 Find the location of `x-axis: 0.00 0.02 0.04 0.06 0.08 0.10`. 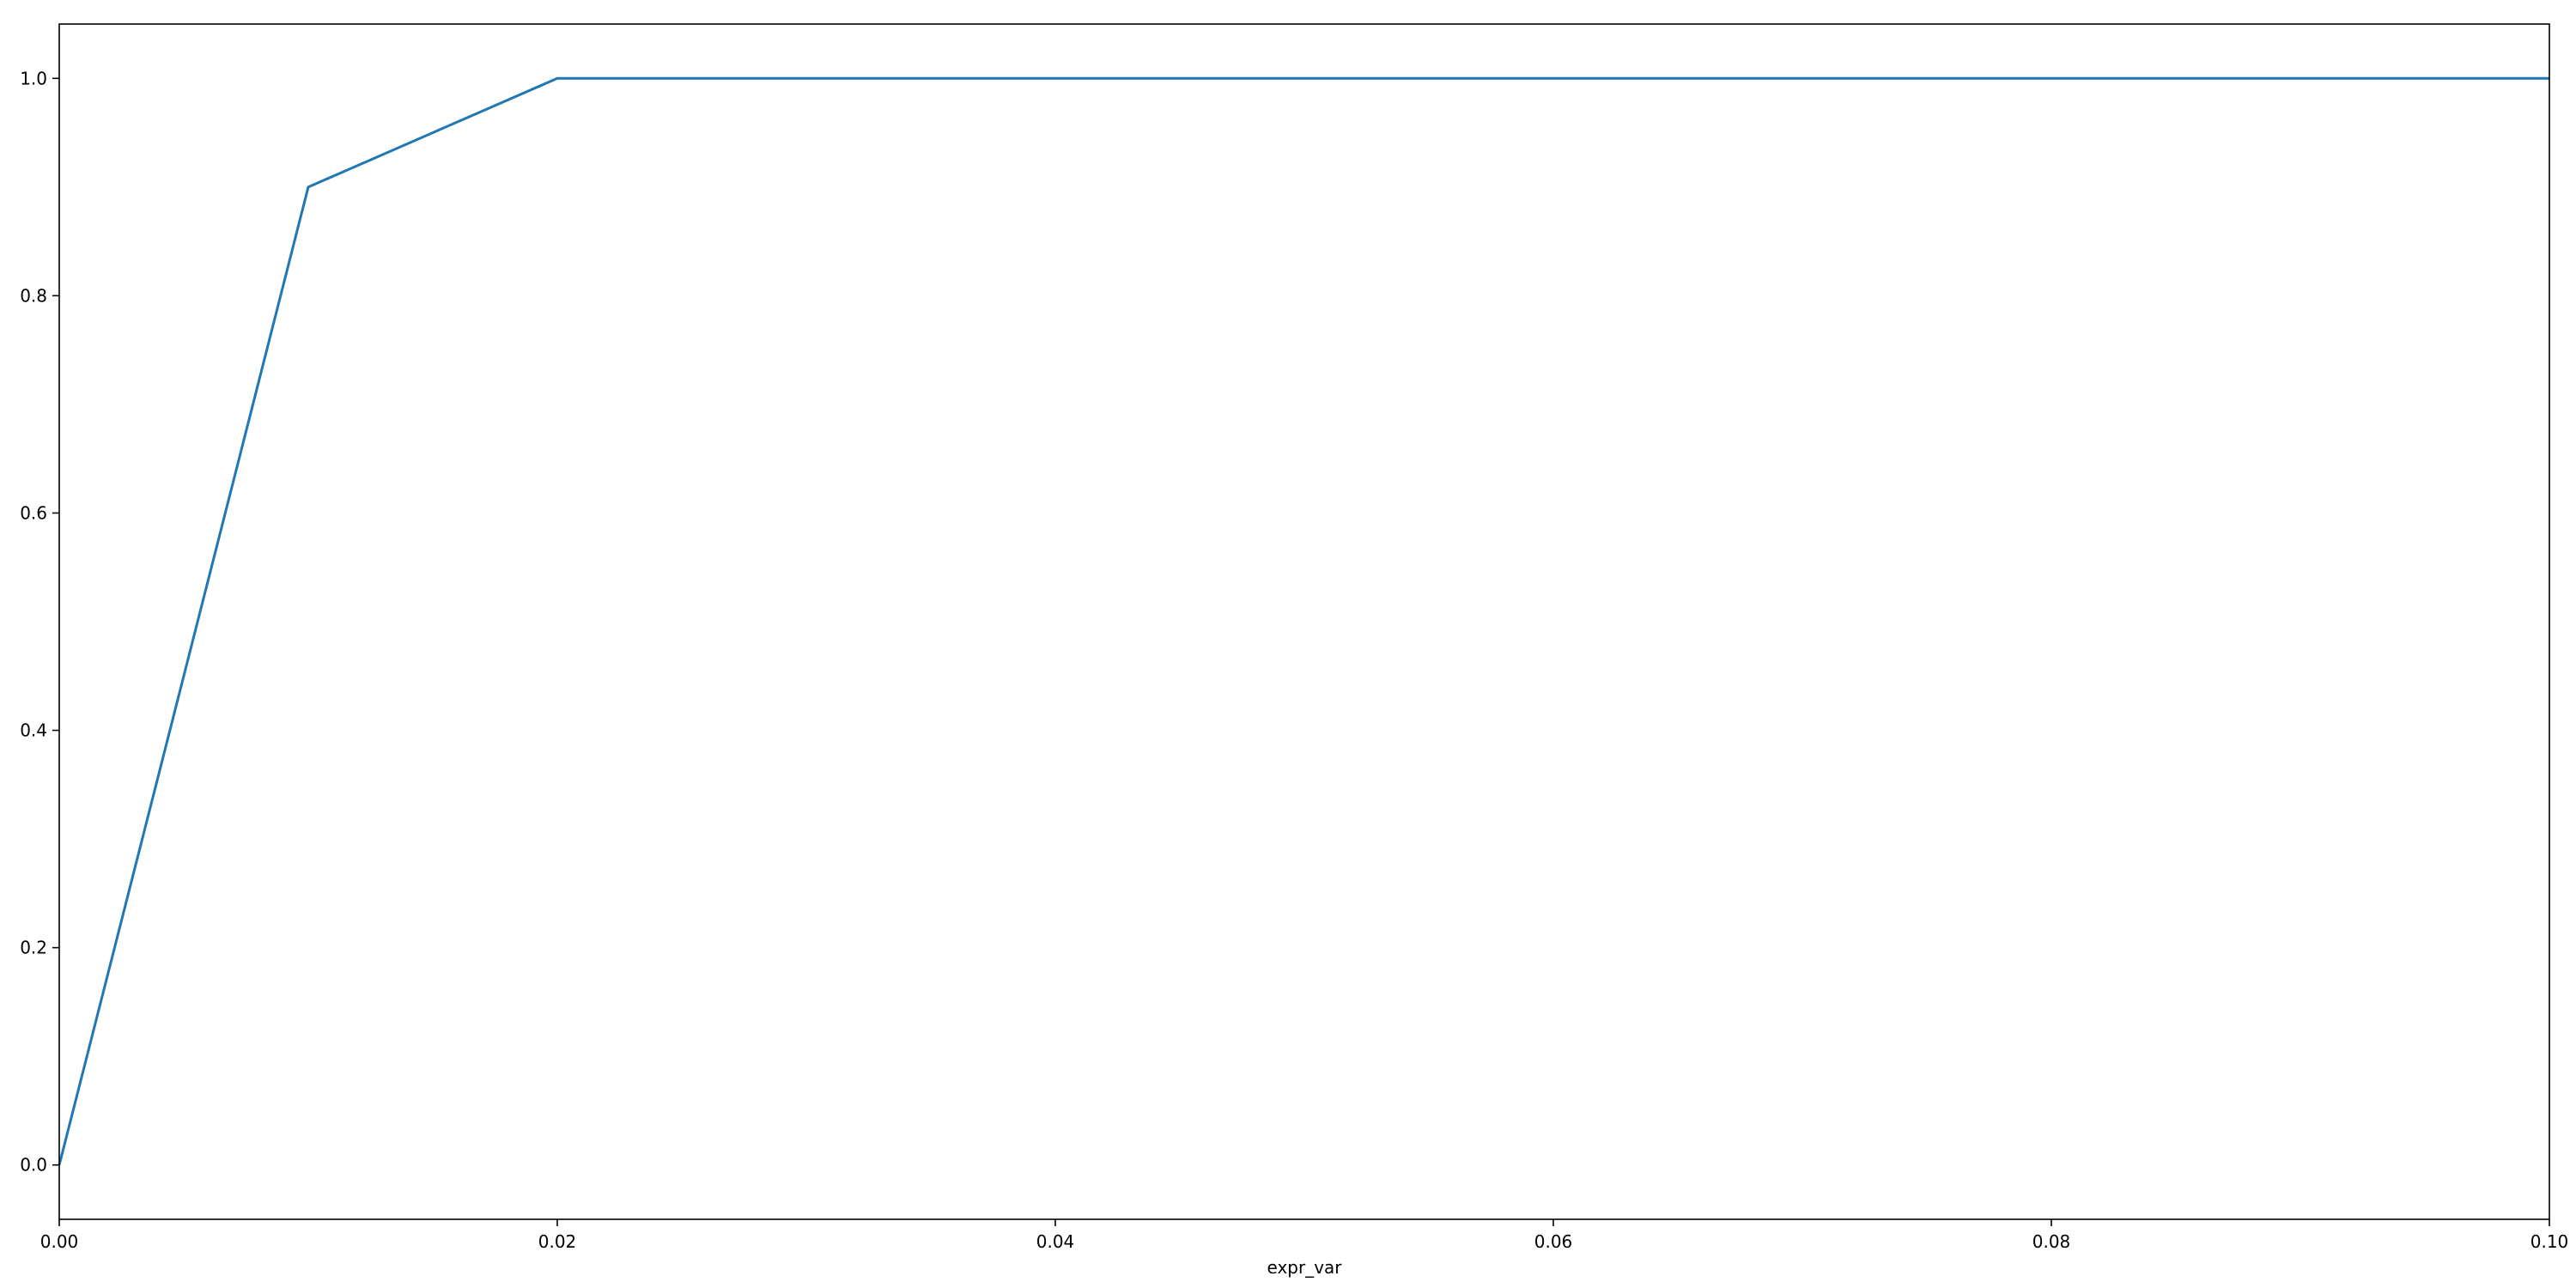

x-axis: 0.00 0.02 0.04 0.06 0.08 0.10 is located at coordinates (1305, 1235).